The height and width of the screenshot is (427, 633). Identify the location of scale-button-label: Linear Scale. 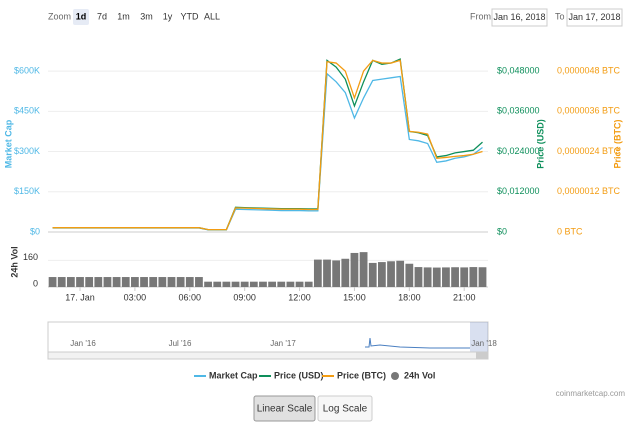
(285, 409).